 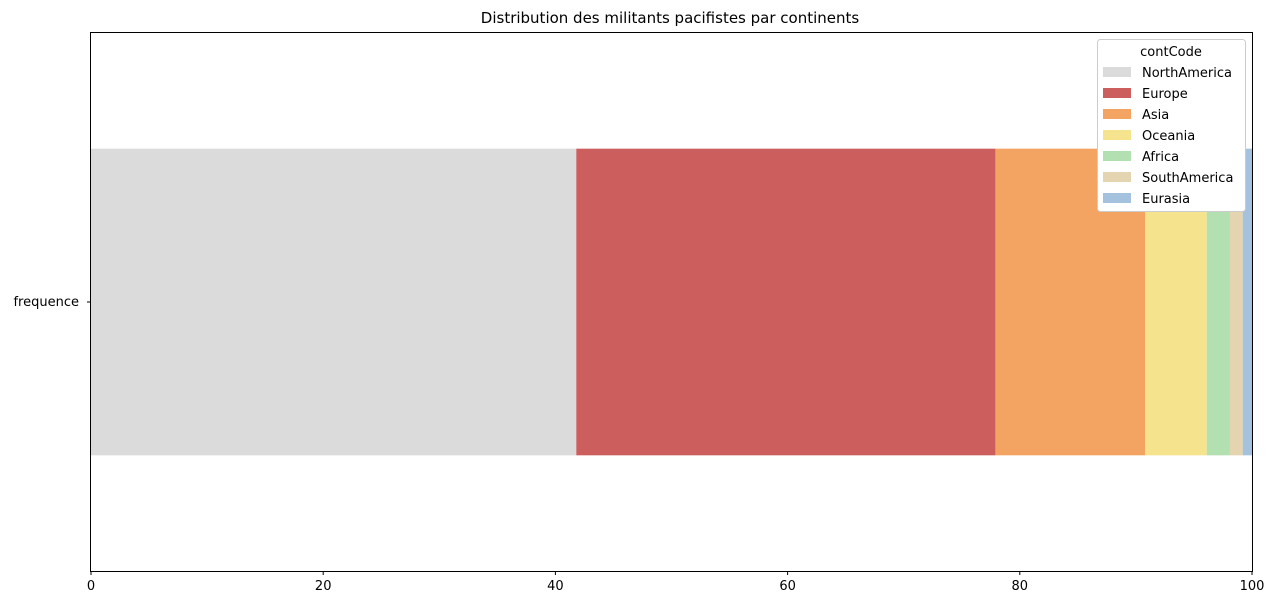 What do you see at coordinates (1117, 198) in the screenshot?
I see `legend-swatch-eurasia` at bounding box center [1117, 198].